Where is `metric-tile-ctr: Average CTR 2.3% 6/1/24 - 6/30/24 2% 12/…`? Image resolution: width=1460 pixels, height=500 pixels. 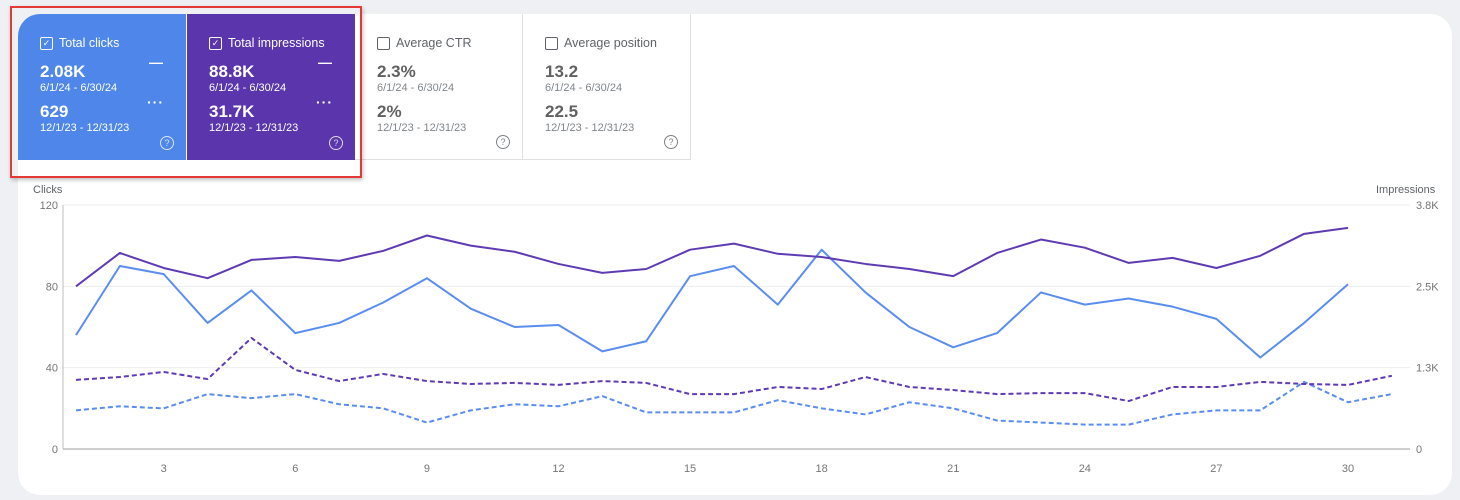 metric-tile-ctr: Average CTR 2.3% 6/1/24 - 6/30/24 2% 12/… is located at coordinates (439, 87).